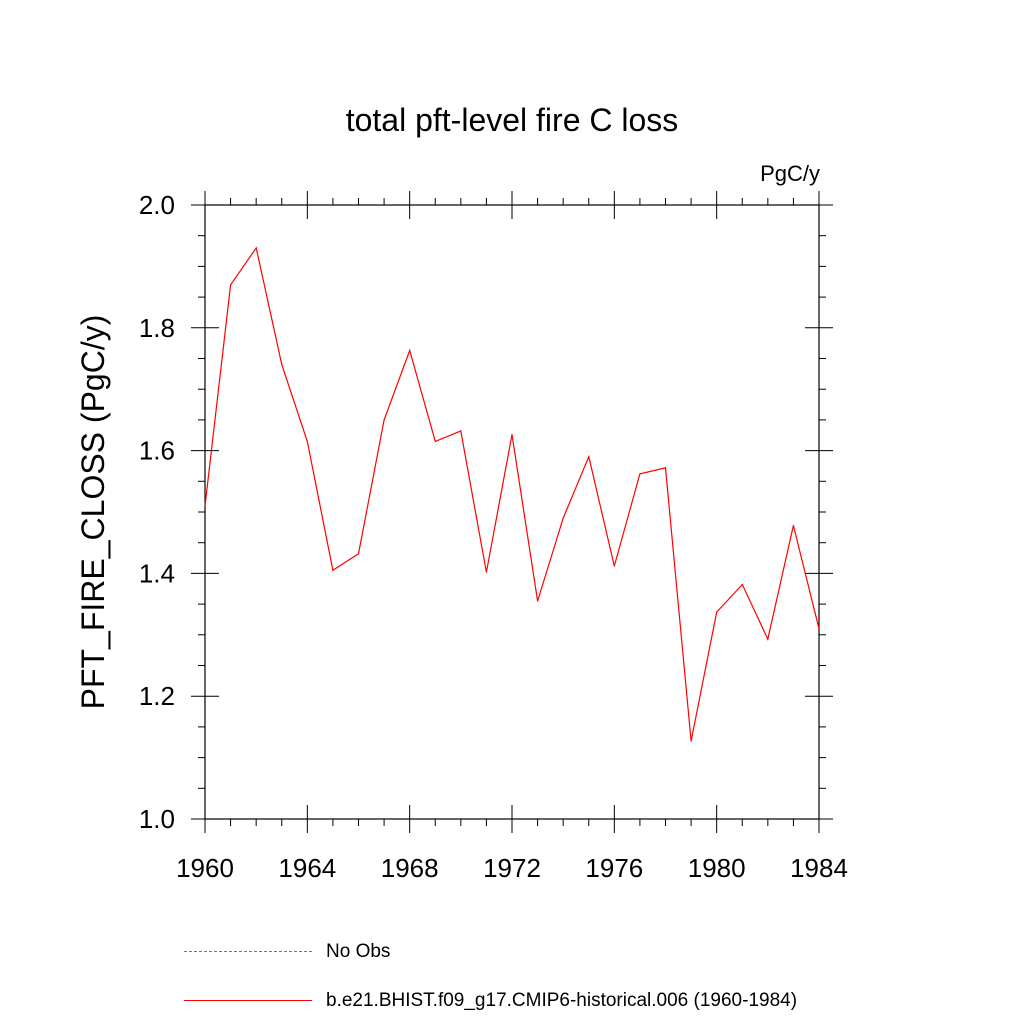  I want to click on x-tick-label: 1960, so click(205, 868).